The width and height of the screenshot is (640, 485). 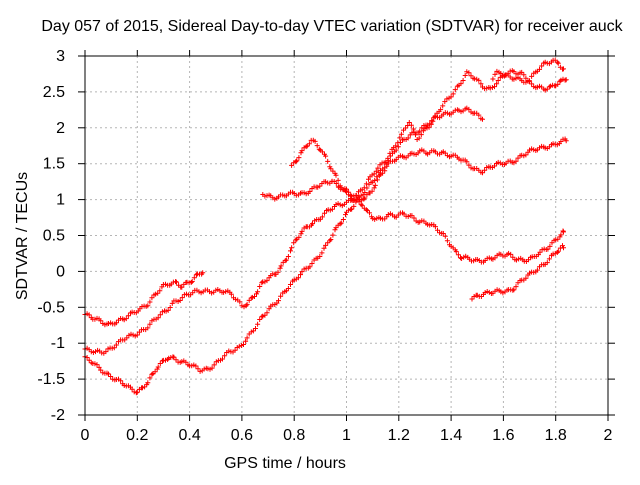 I want to click on x-tick-label: 1.8, so click(x=556, y=435).